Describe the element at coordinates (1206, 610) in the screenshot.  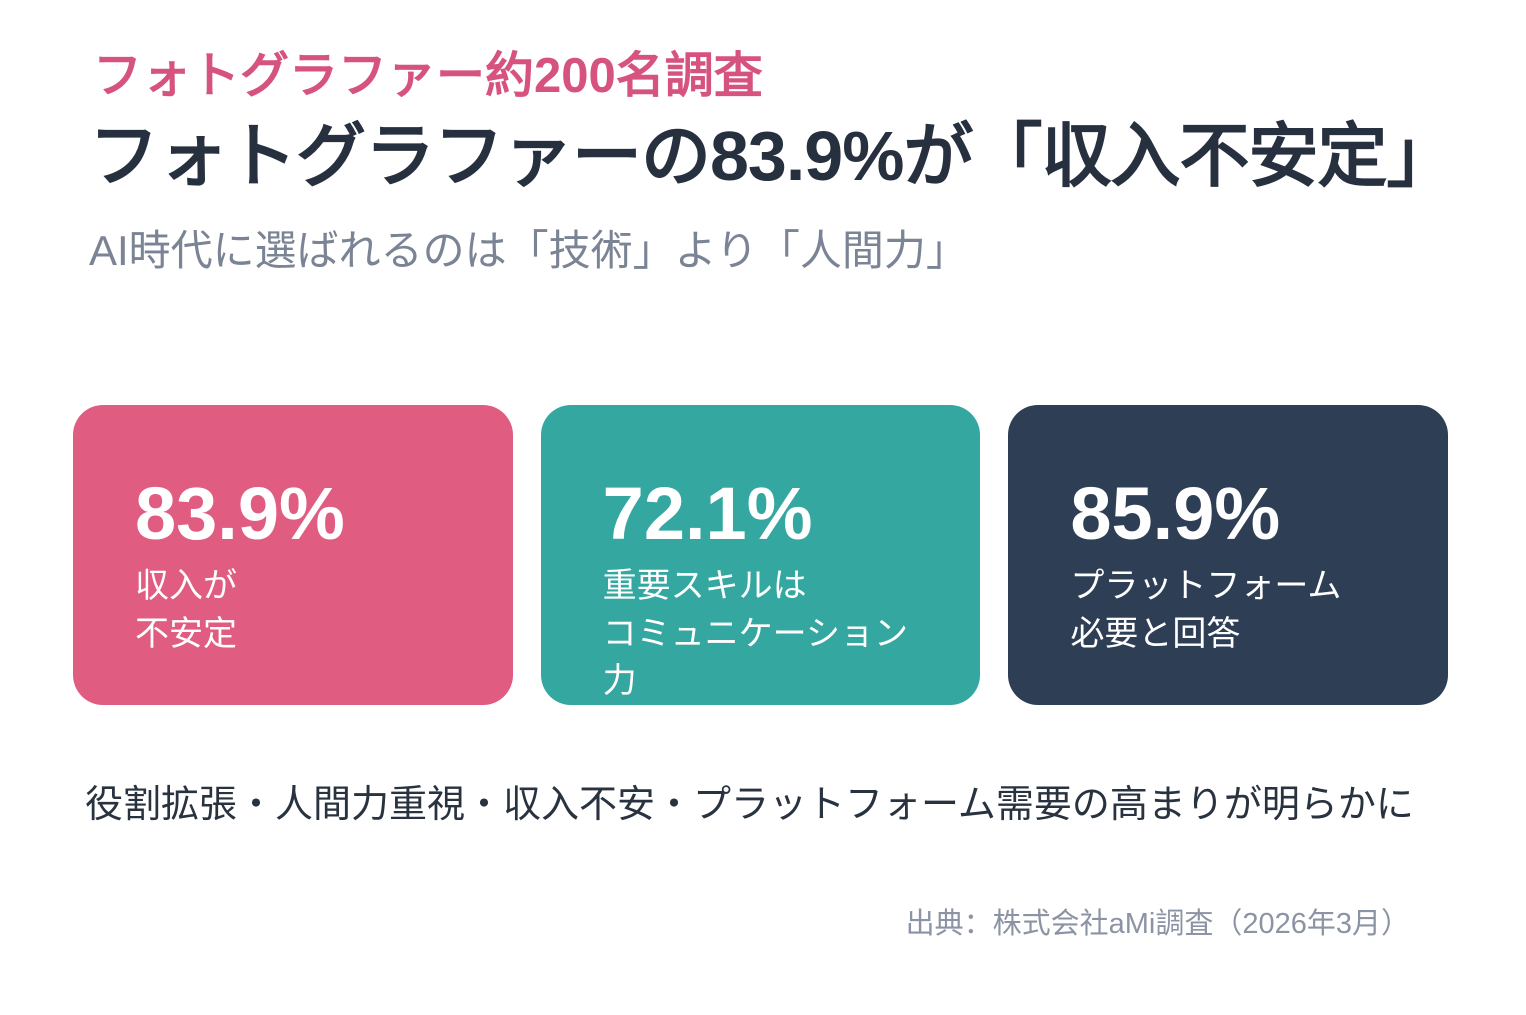
I see `stat-label: プラットフォーム 必要と回答` at that location.